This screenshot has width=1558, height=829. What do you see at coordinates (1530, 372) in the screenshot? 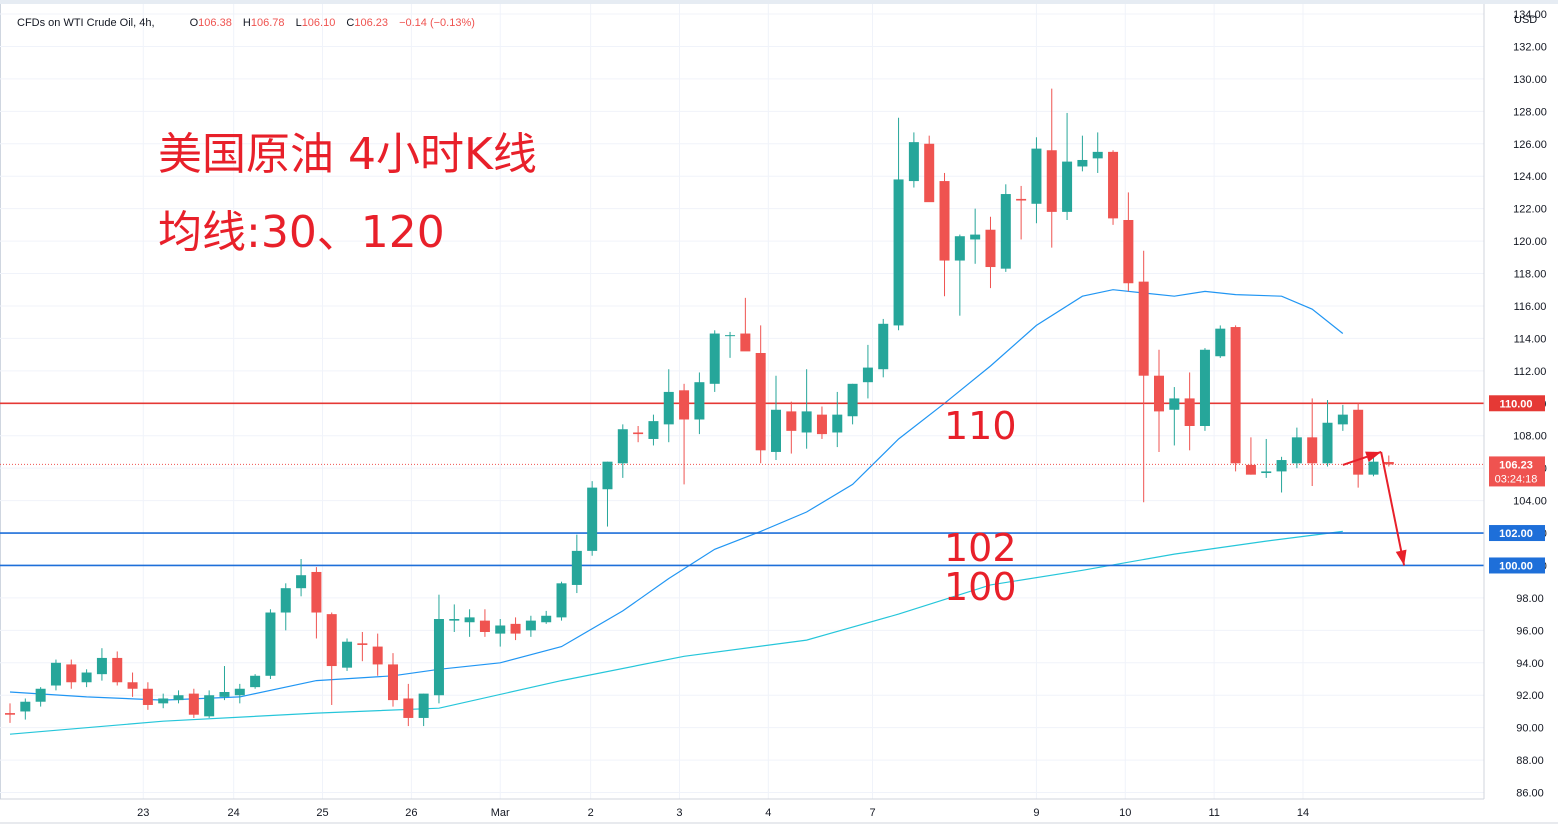
I see `price-tick-label: 112.00` at bounding box center [1530, 372].